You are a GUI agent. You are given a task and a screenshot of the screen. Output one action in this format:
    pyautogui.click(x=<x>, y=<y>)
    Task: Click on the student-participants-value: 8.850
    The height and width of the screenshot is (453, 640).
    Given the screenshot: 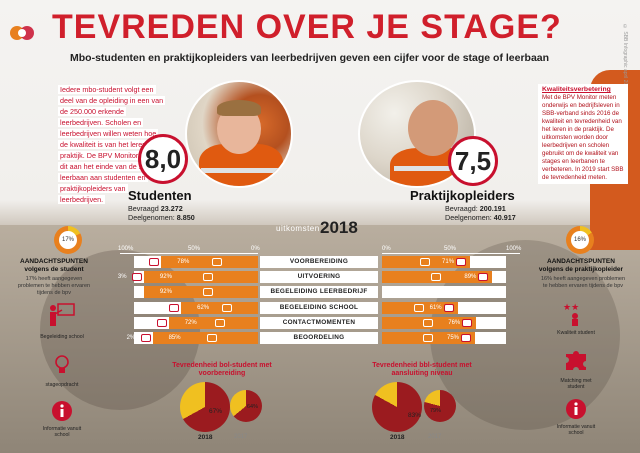 What is the action you would take?
    pyautogui.click(x=185, y=217)
    